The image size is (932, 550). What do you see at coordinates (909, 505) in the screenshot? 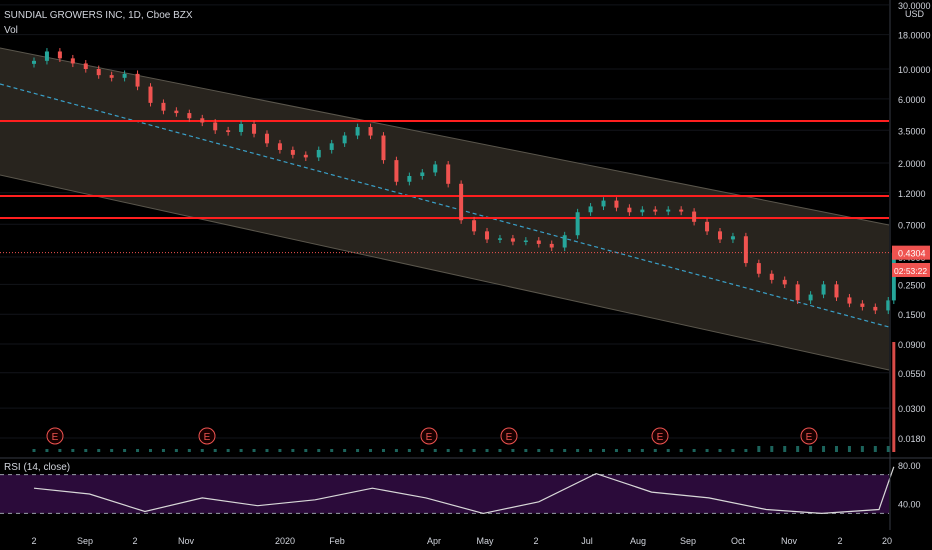
I see `rsi-tick-label: 40.00` at bounding box center [909, 505].